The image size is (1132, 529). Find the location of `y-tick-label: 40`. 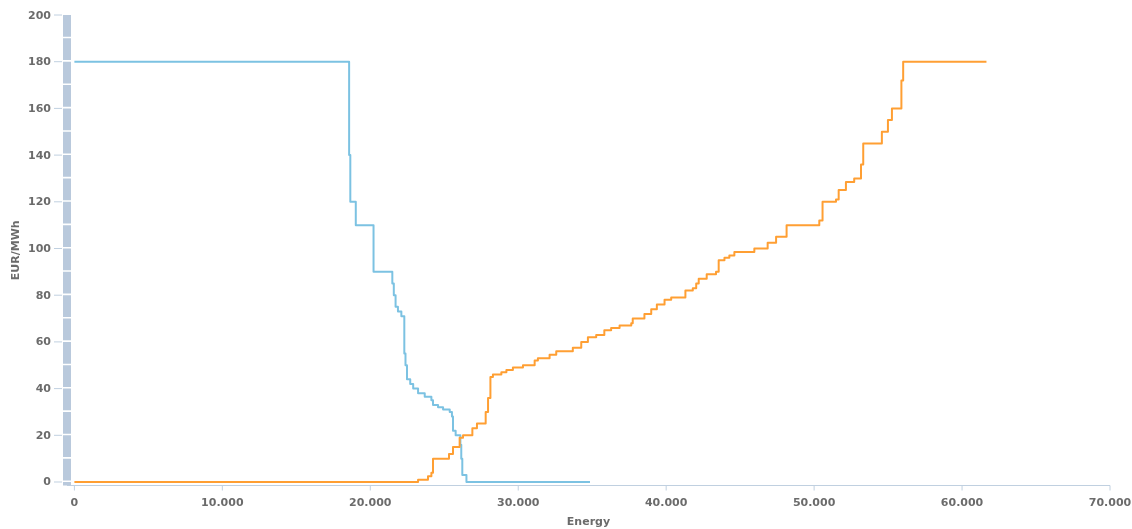

y-tick-label: 40 is located at coordinates (43, 389).